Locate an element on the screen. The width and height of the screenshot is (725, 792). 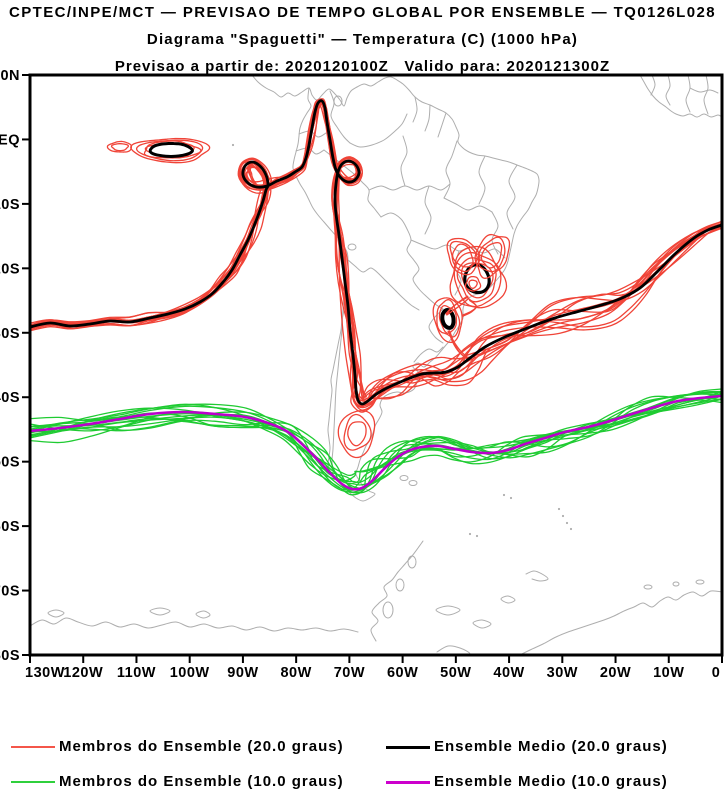
y-tick-label: 80S is located at coordinates (10, 656).